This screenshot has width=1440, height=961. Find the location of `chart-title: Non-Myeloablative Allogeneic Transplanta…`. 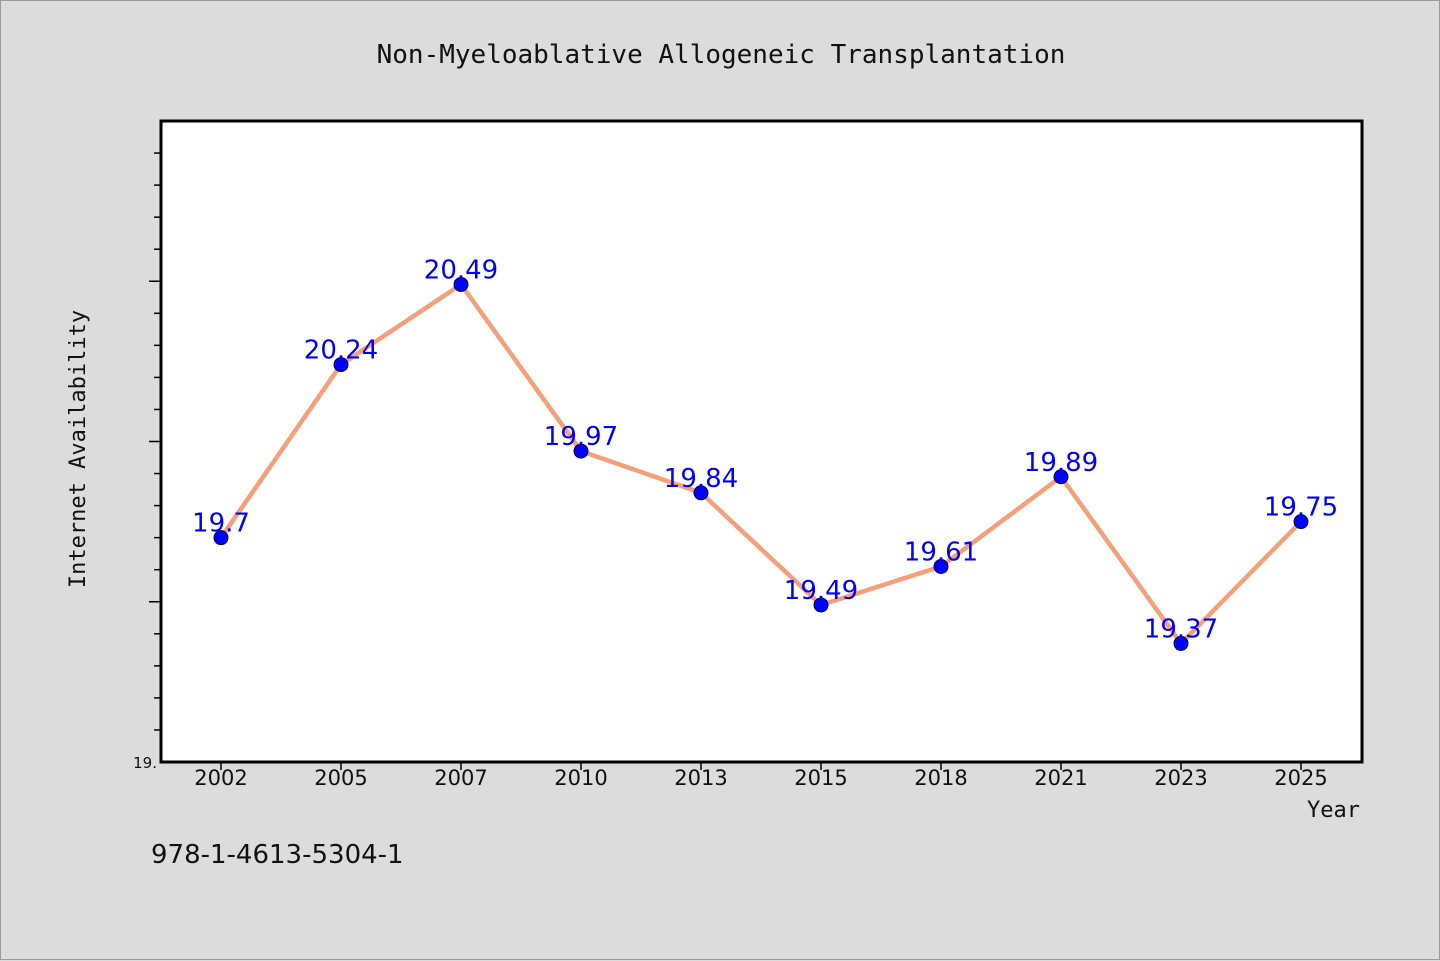

chart-title: Non-Myeloablative Allogeneic Transplanta… is located at coordinates (721, 55).